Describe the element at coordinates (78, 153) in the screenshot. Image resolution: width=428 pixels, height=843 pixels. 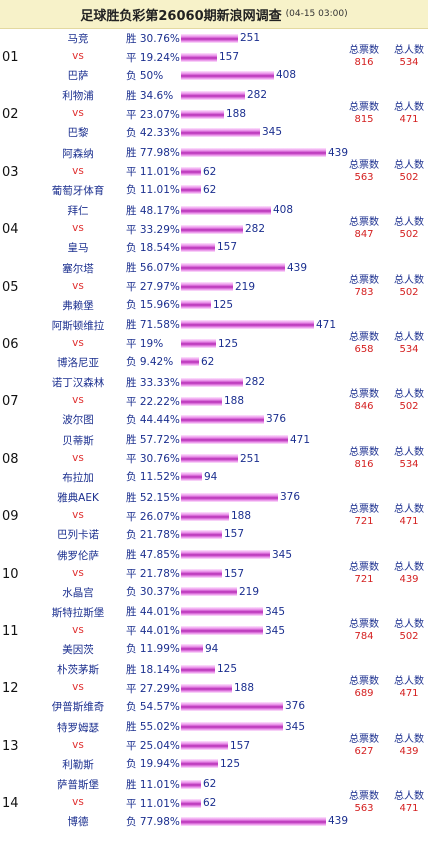
I see `home-team-link: 阿森纳` at that location.